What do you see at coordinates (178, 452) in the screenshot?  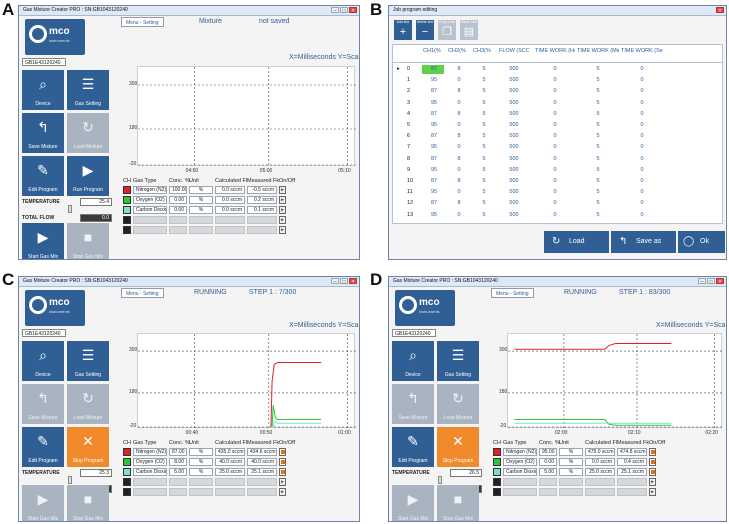 I see `concentration-field: 87.00` at bounding box center [178, 452].